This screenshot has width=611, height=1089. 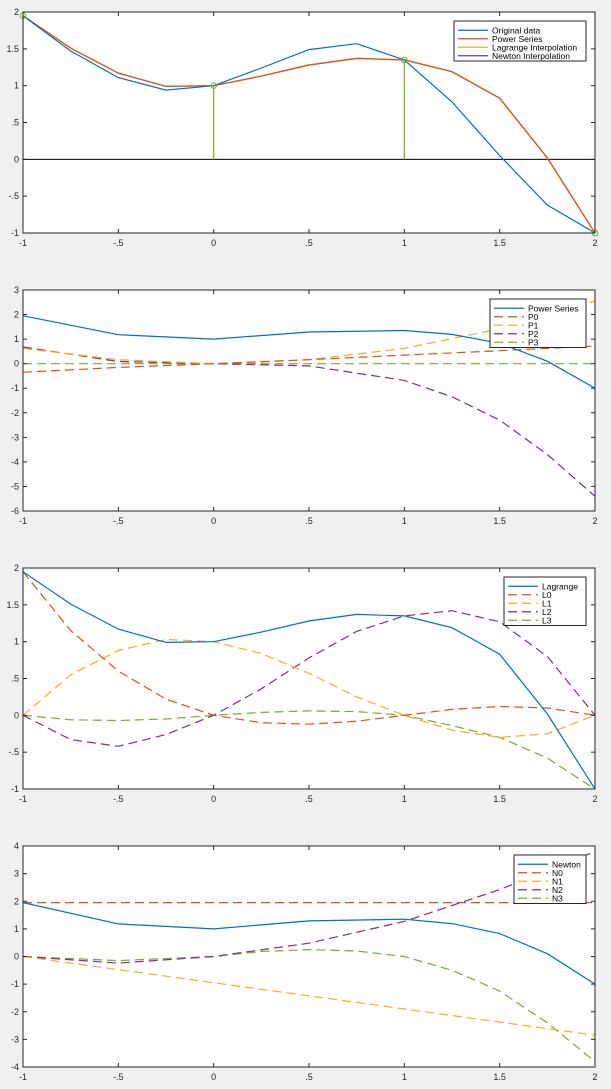 I want to click on legend-label: N1, so click(x=557, y=881).